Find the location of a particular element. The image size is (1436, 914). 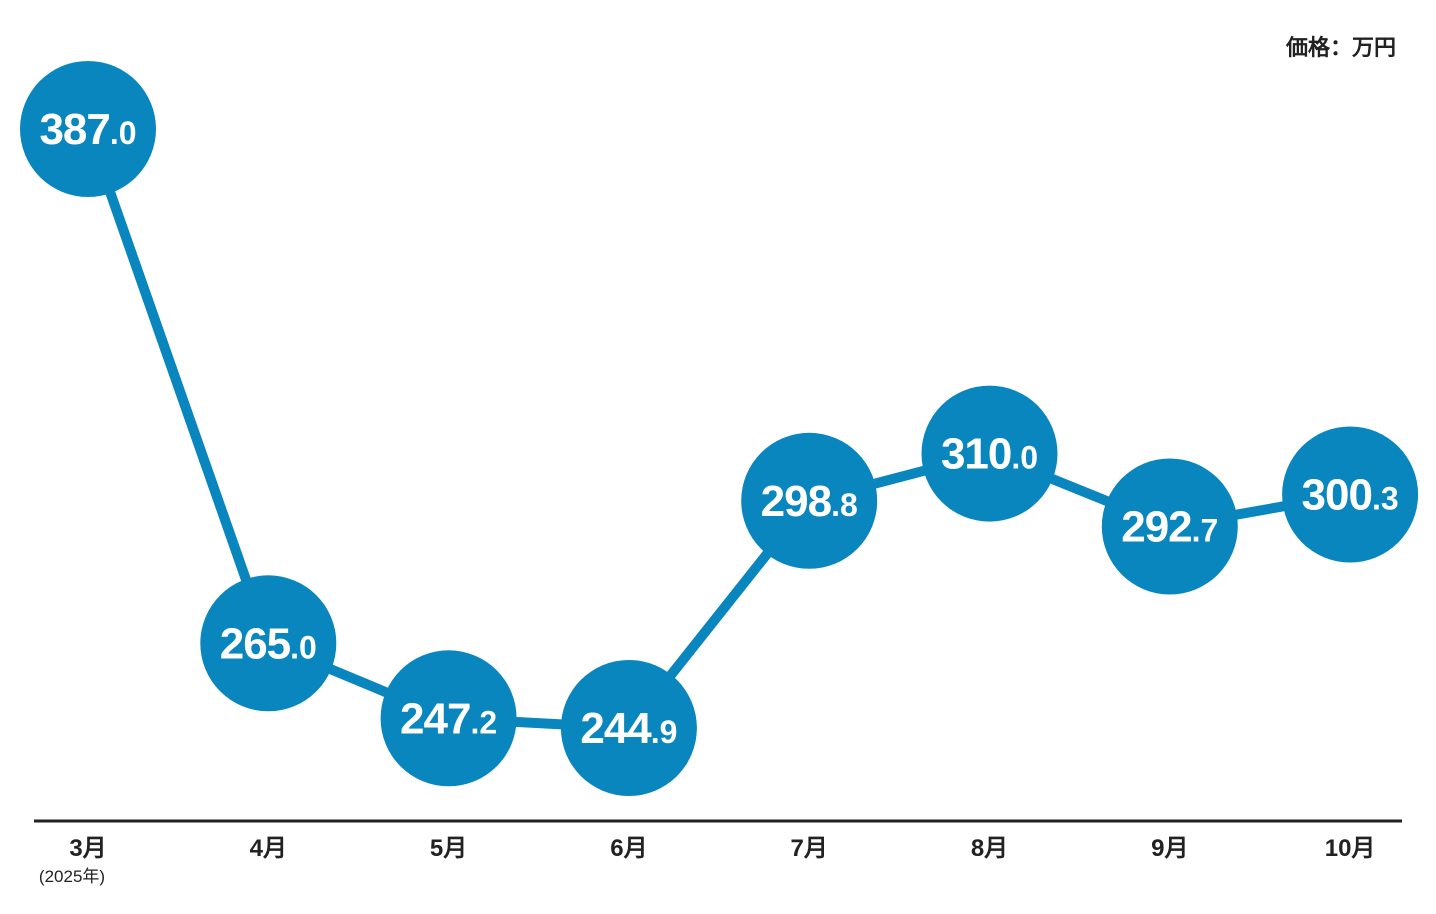

unit-label: 価格：万円 is located at coordinates (1340, 47).